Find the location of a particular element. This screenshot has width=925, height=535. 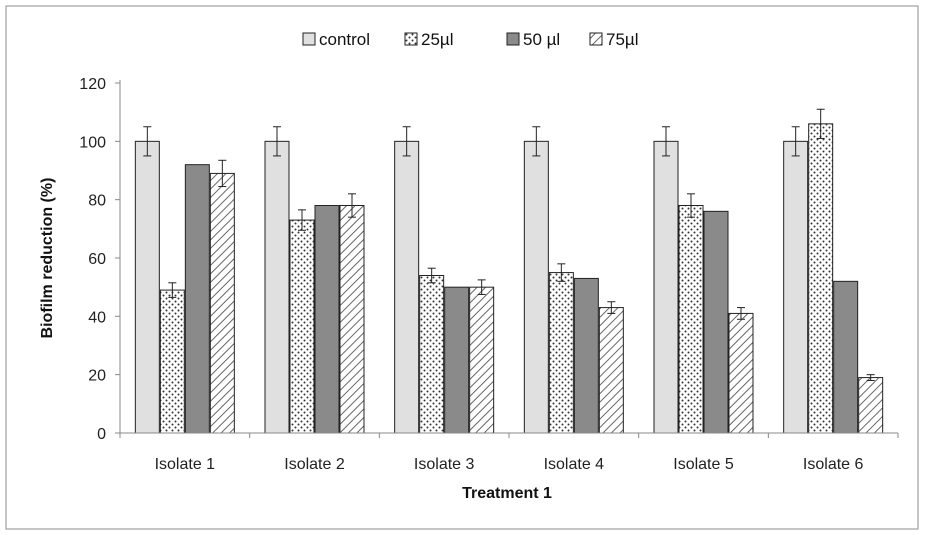

legend-label: control is located at coordinates (344, 39).